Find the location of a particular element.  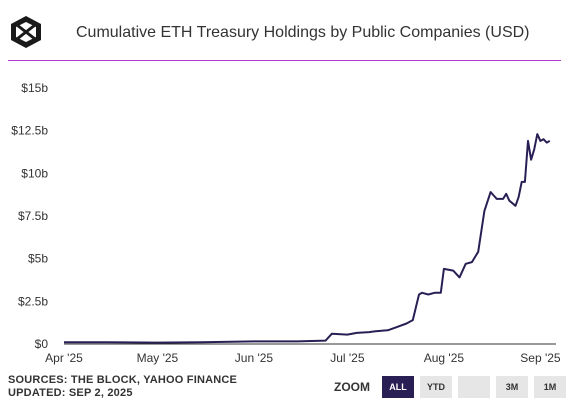

y-tick-label: $7.5b is located at coordinates (33, 216).